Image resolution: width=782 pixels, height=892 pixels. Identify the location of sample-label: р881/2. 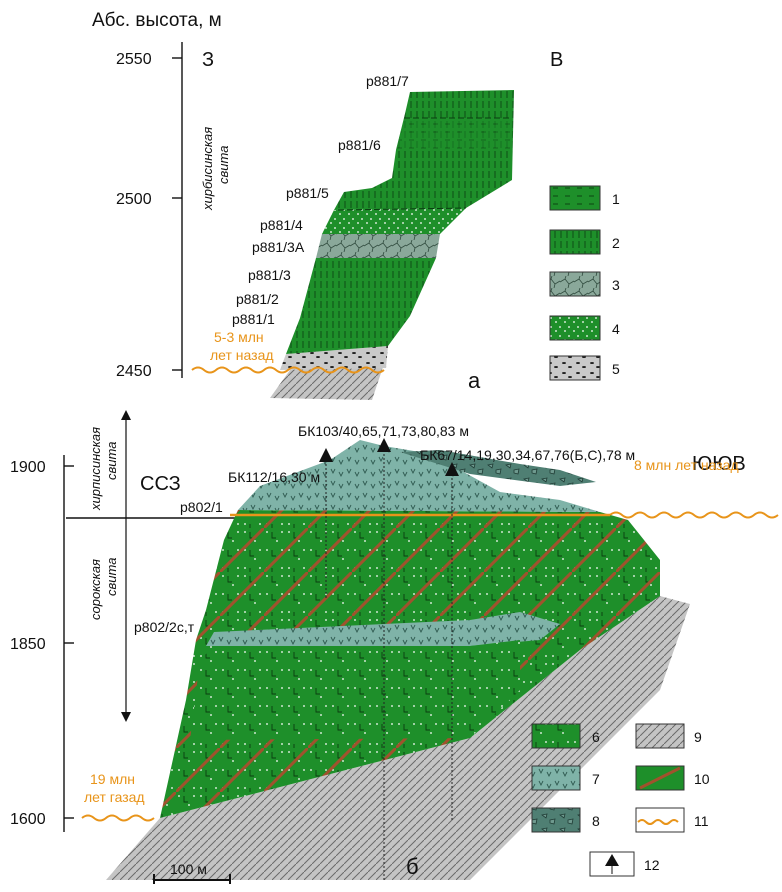
(257, 299).